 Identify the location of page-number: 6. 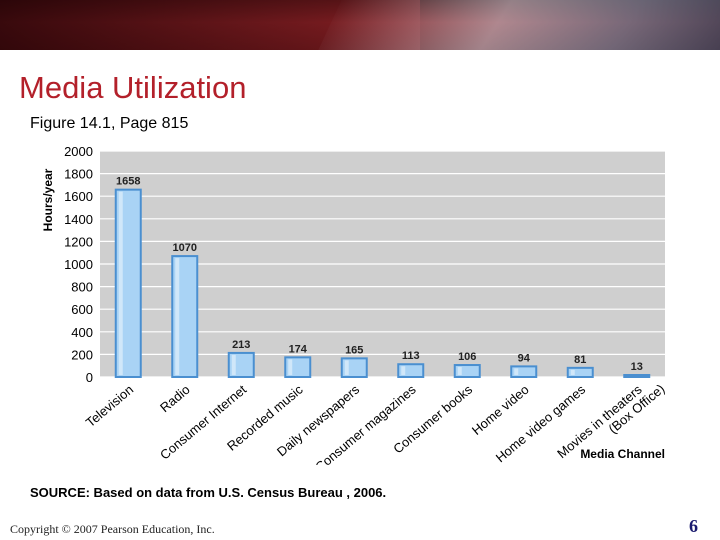
(693, 526).